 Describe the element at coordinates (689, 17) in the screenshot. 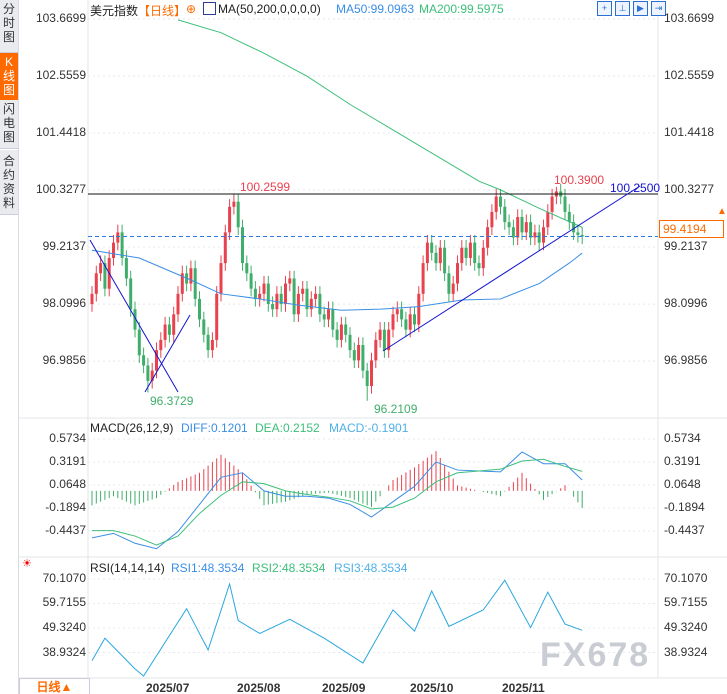

I see `price-tick-label: 103.6699` at that location.